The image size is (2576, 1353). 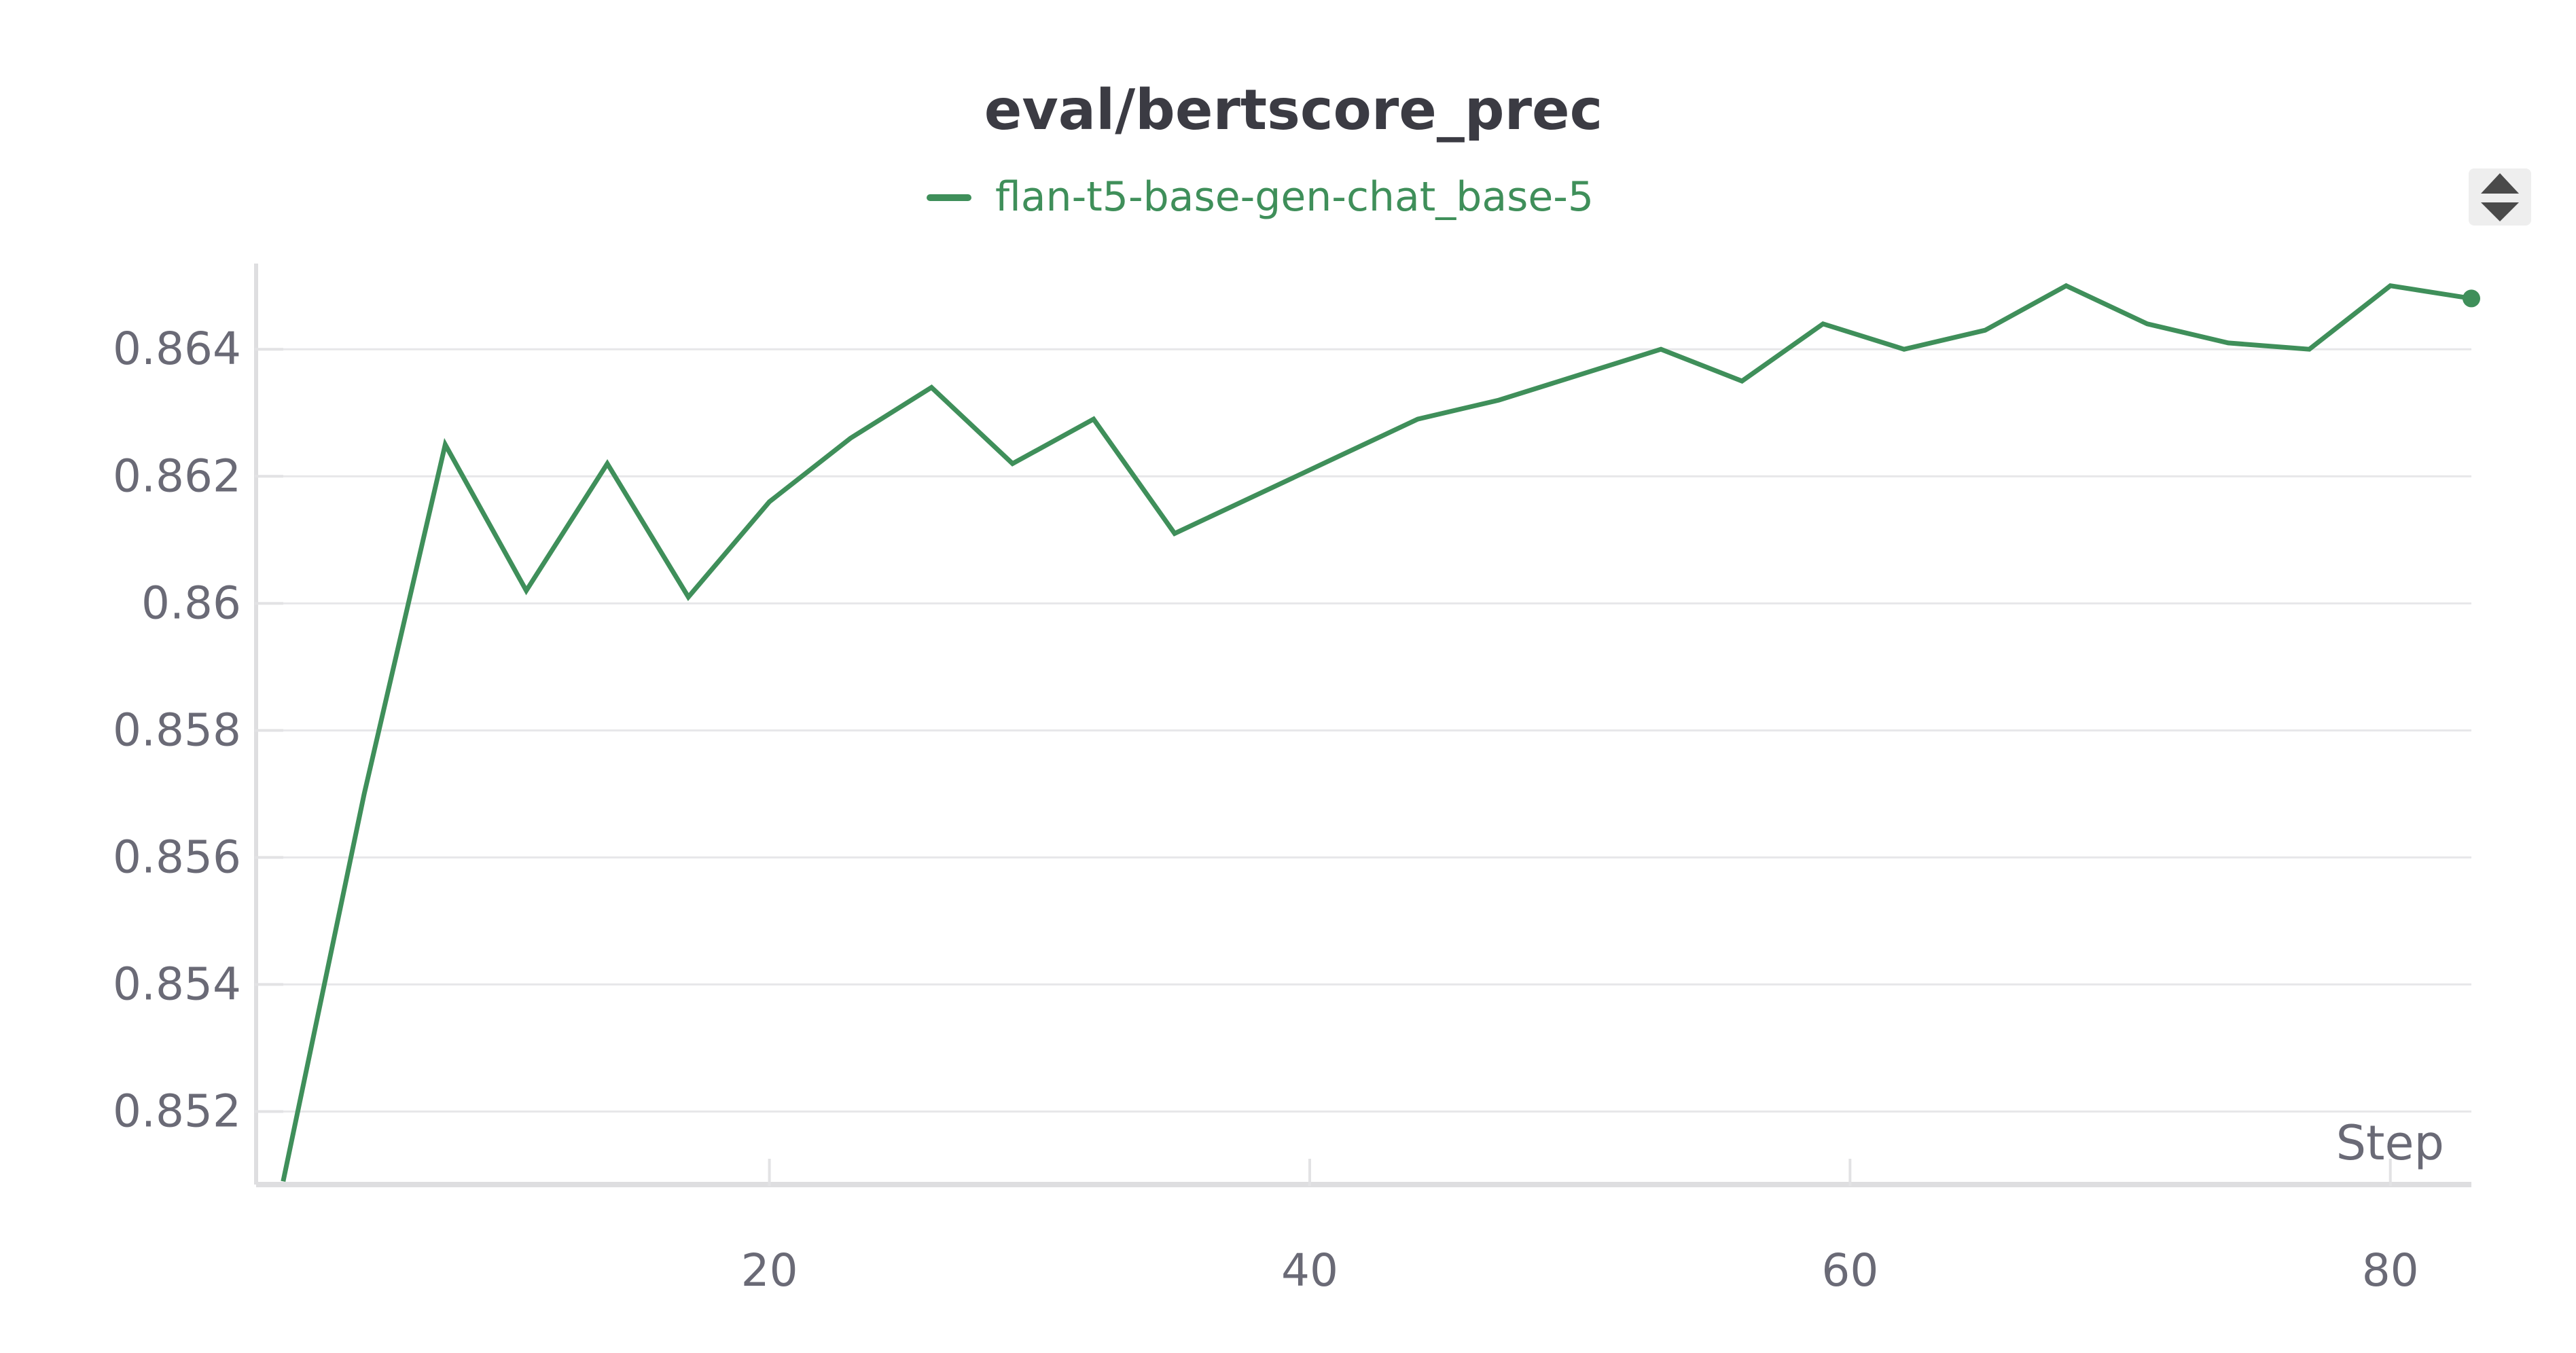 What do you see at coordinates (769, 1270) in the screenshot?
I see `x-tick-label: 20` at bounding box center [769, 1270].